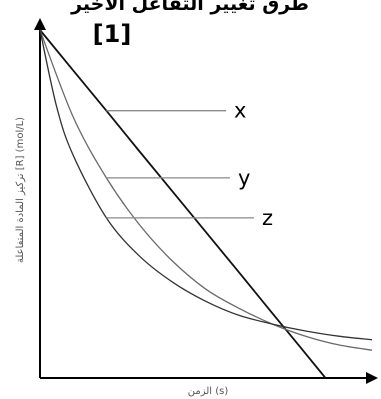  I want to click on series-label-z: z, so click(267, 218).